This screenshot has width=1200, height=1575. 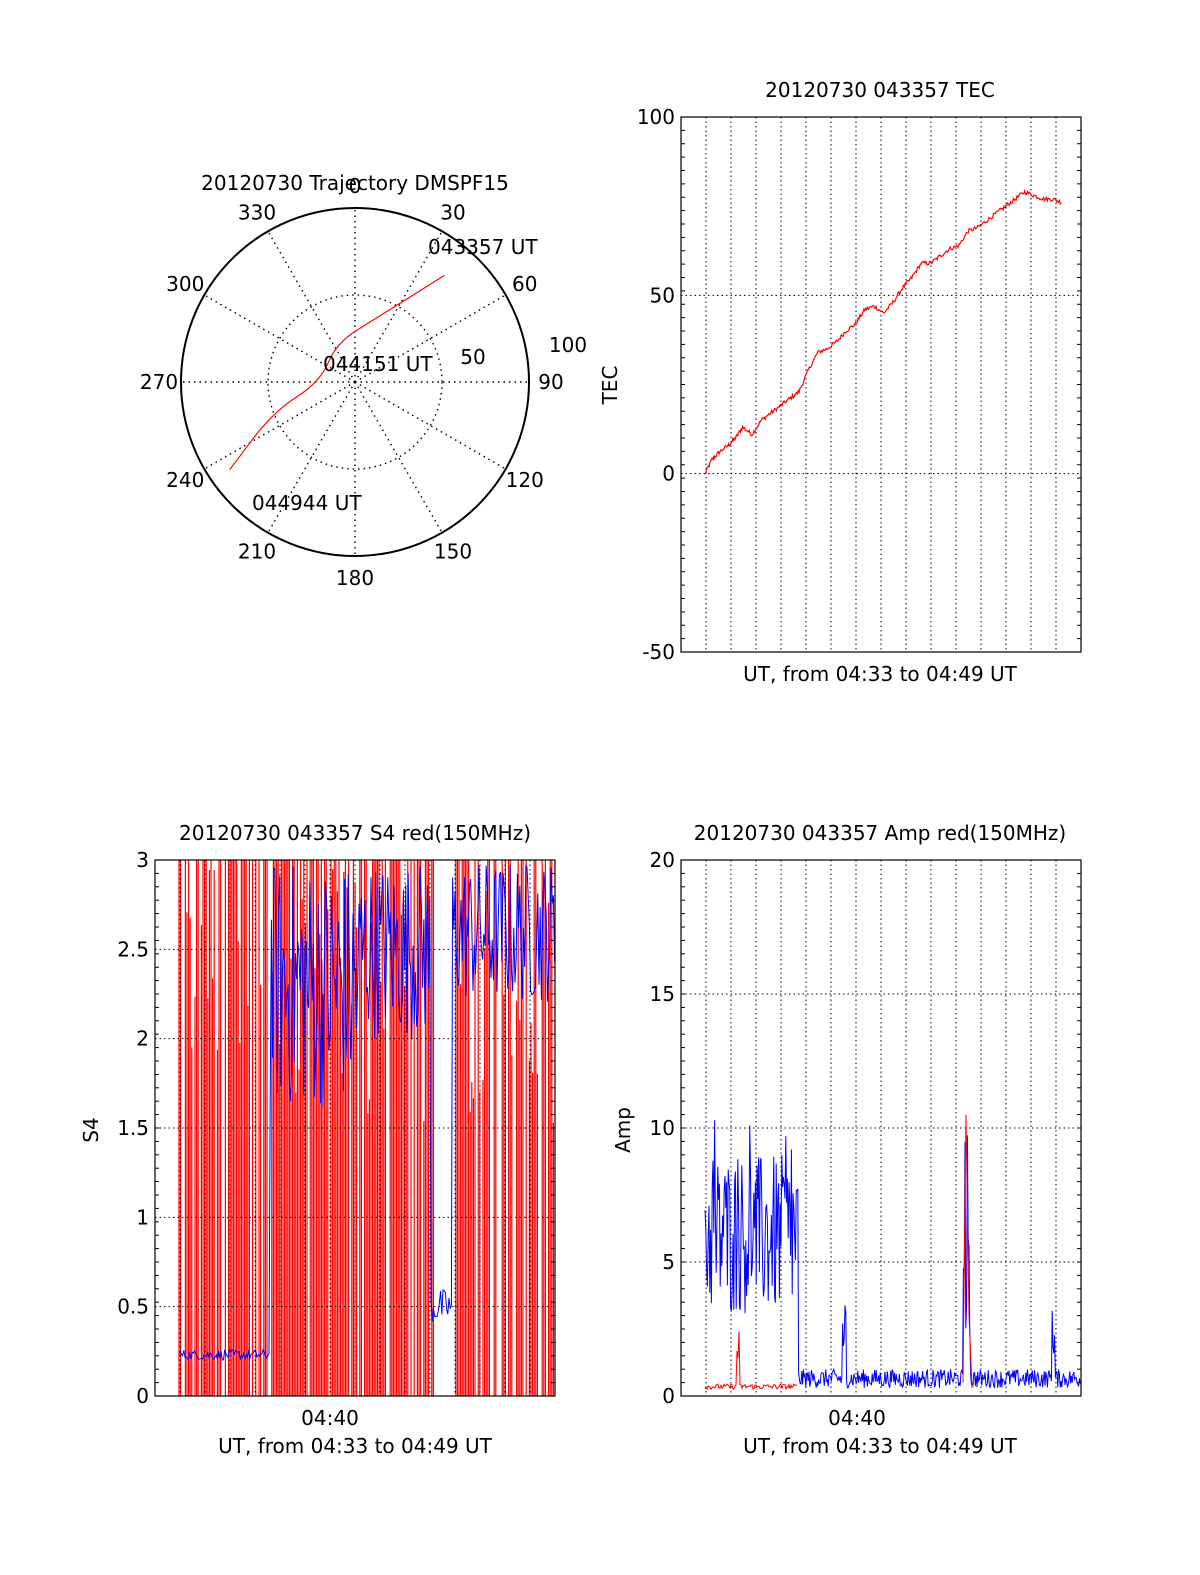 What do you see at coordinates (857, 1418) in the screenshot?
I see `amp-x-tick-label: 04:40` at bounding box center [857, 1418].